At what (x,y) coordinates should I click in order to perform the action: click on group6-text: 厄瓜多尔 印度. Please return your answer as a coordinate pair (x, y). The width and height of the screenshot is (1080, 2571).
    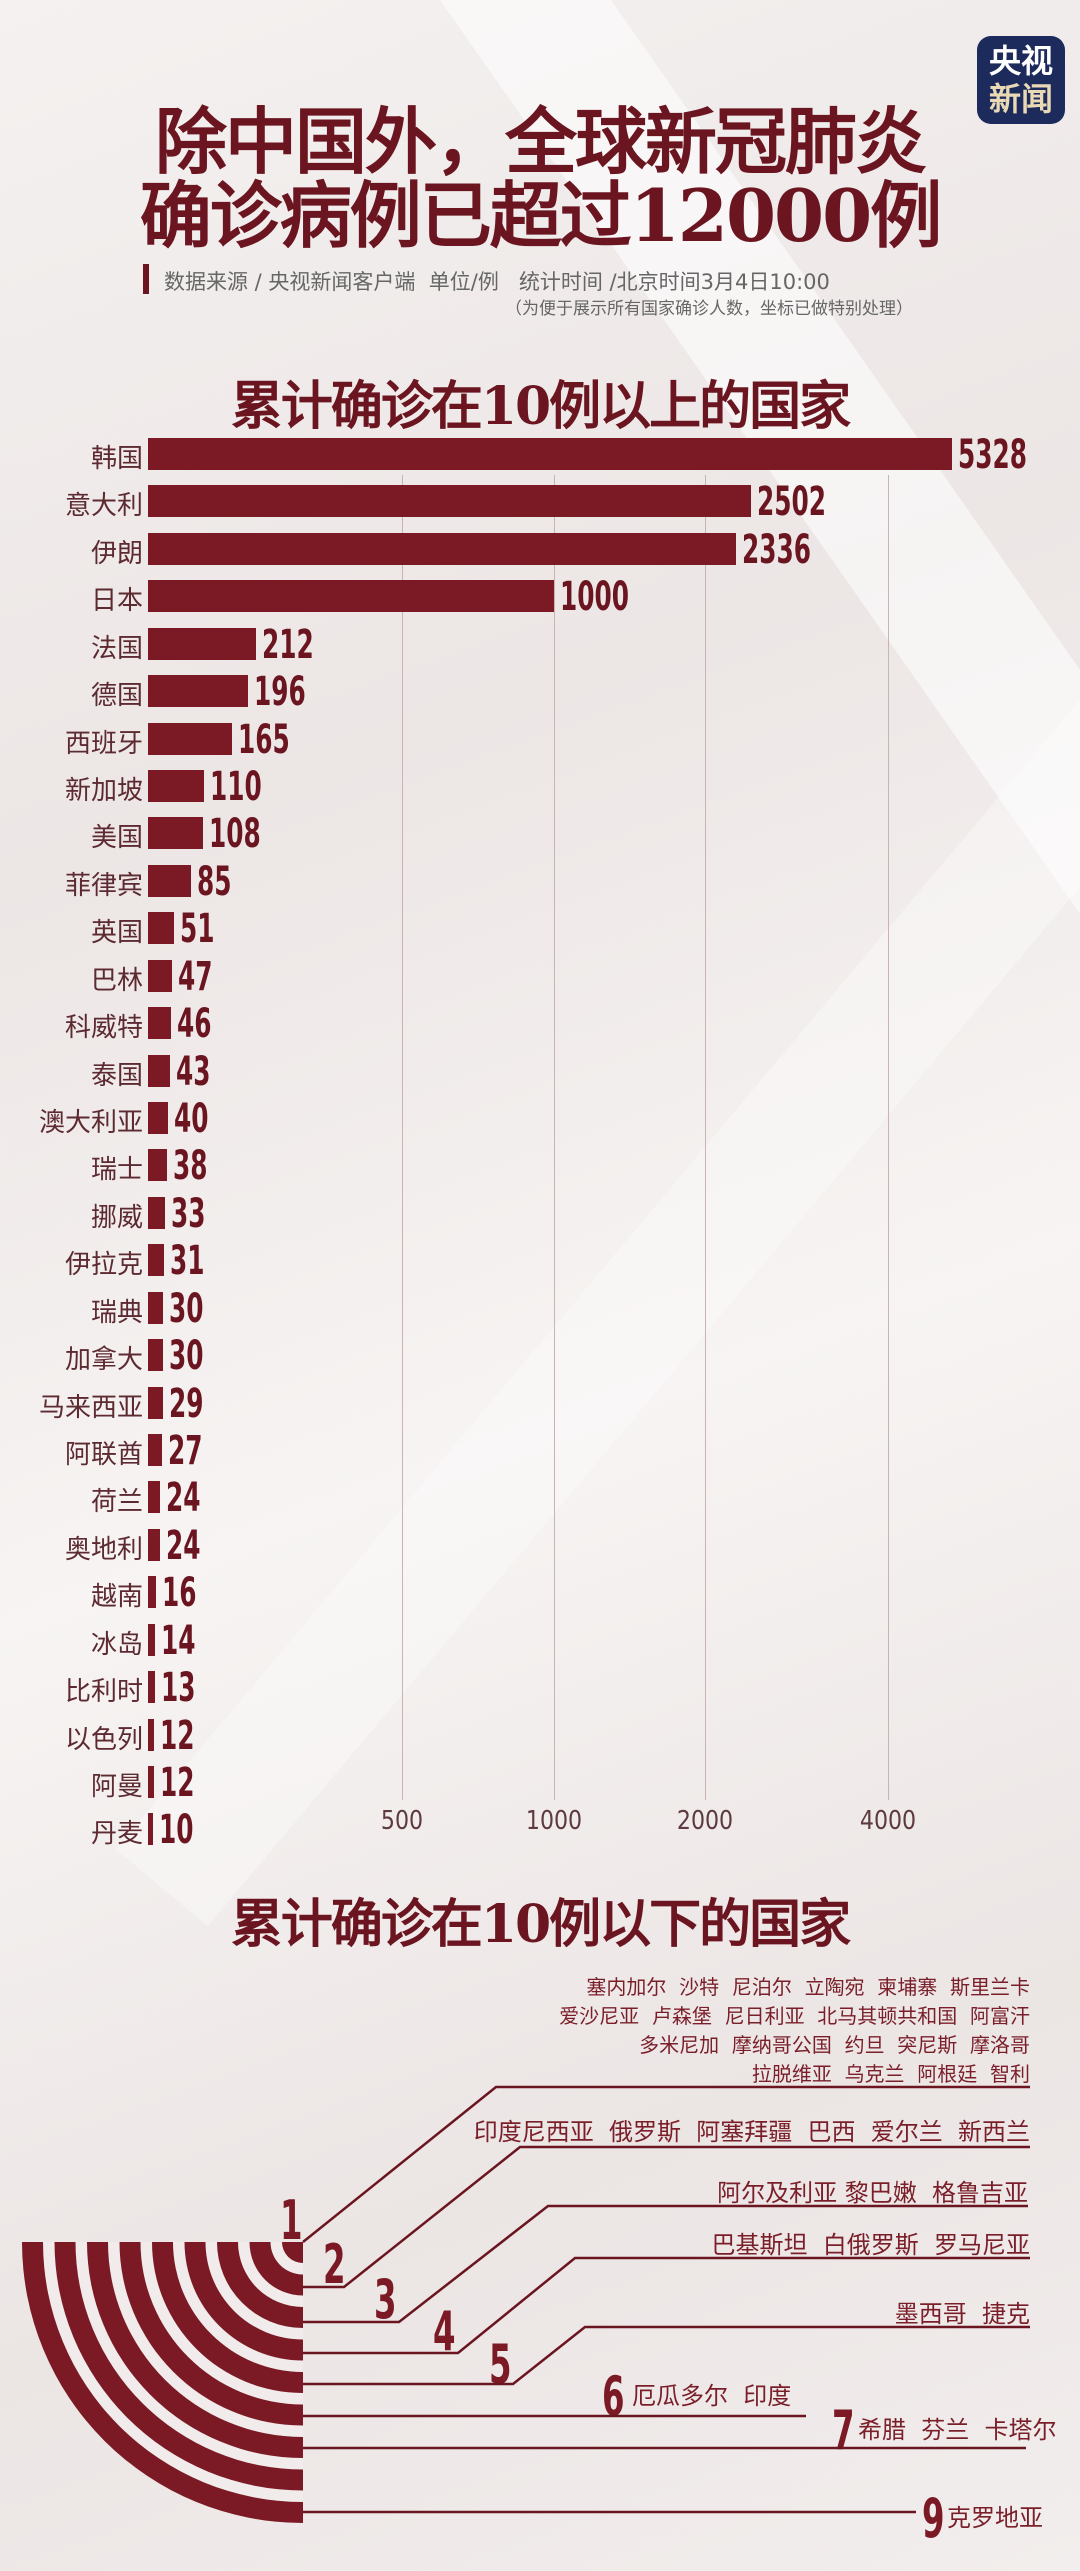
    Looking at the image, I should click on (712, 2396).